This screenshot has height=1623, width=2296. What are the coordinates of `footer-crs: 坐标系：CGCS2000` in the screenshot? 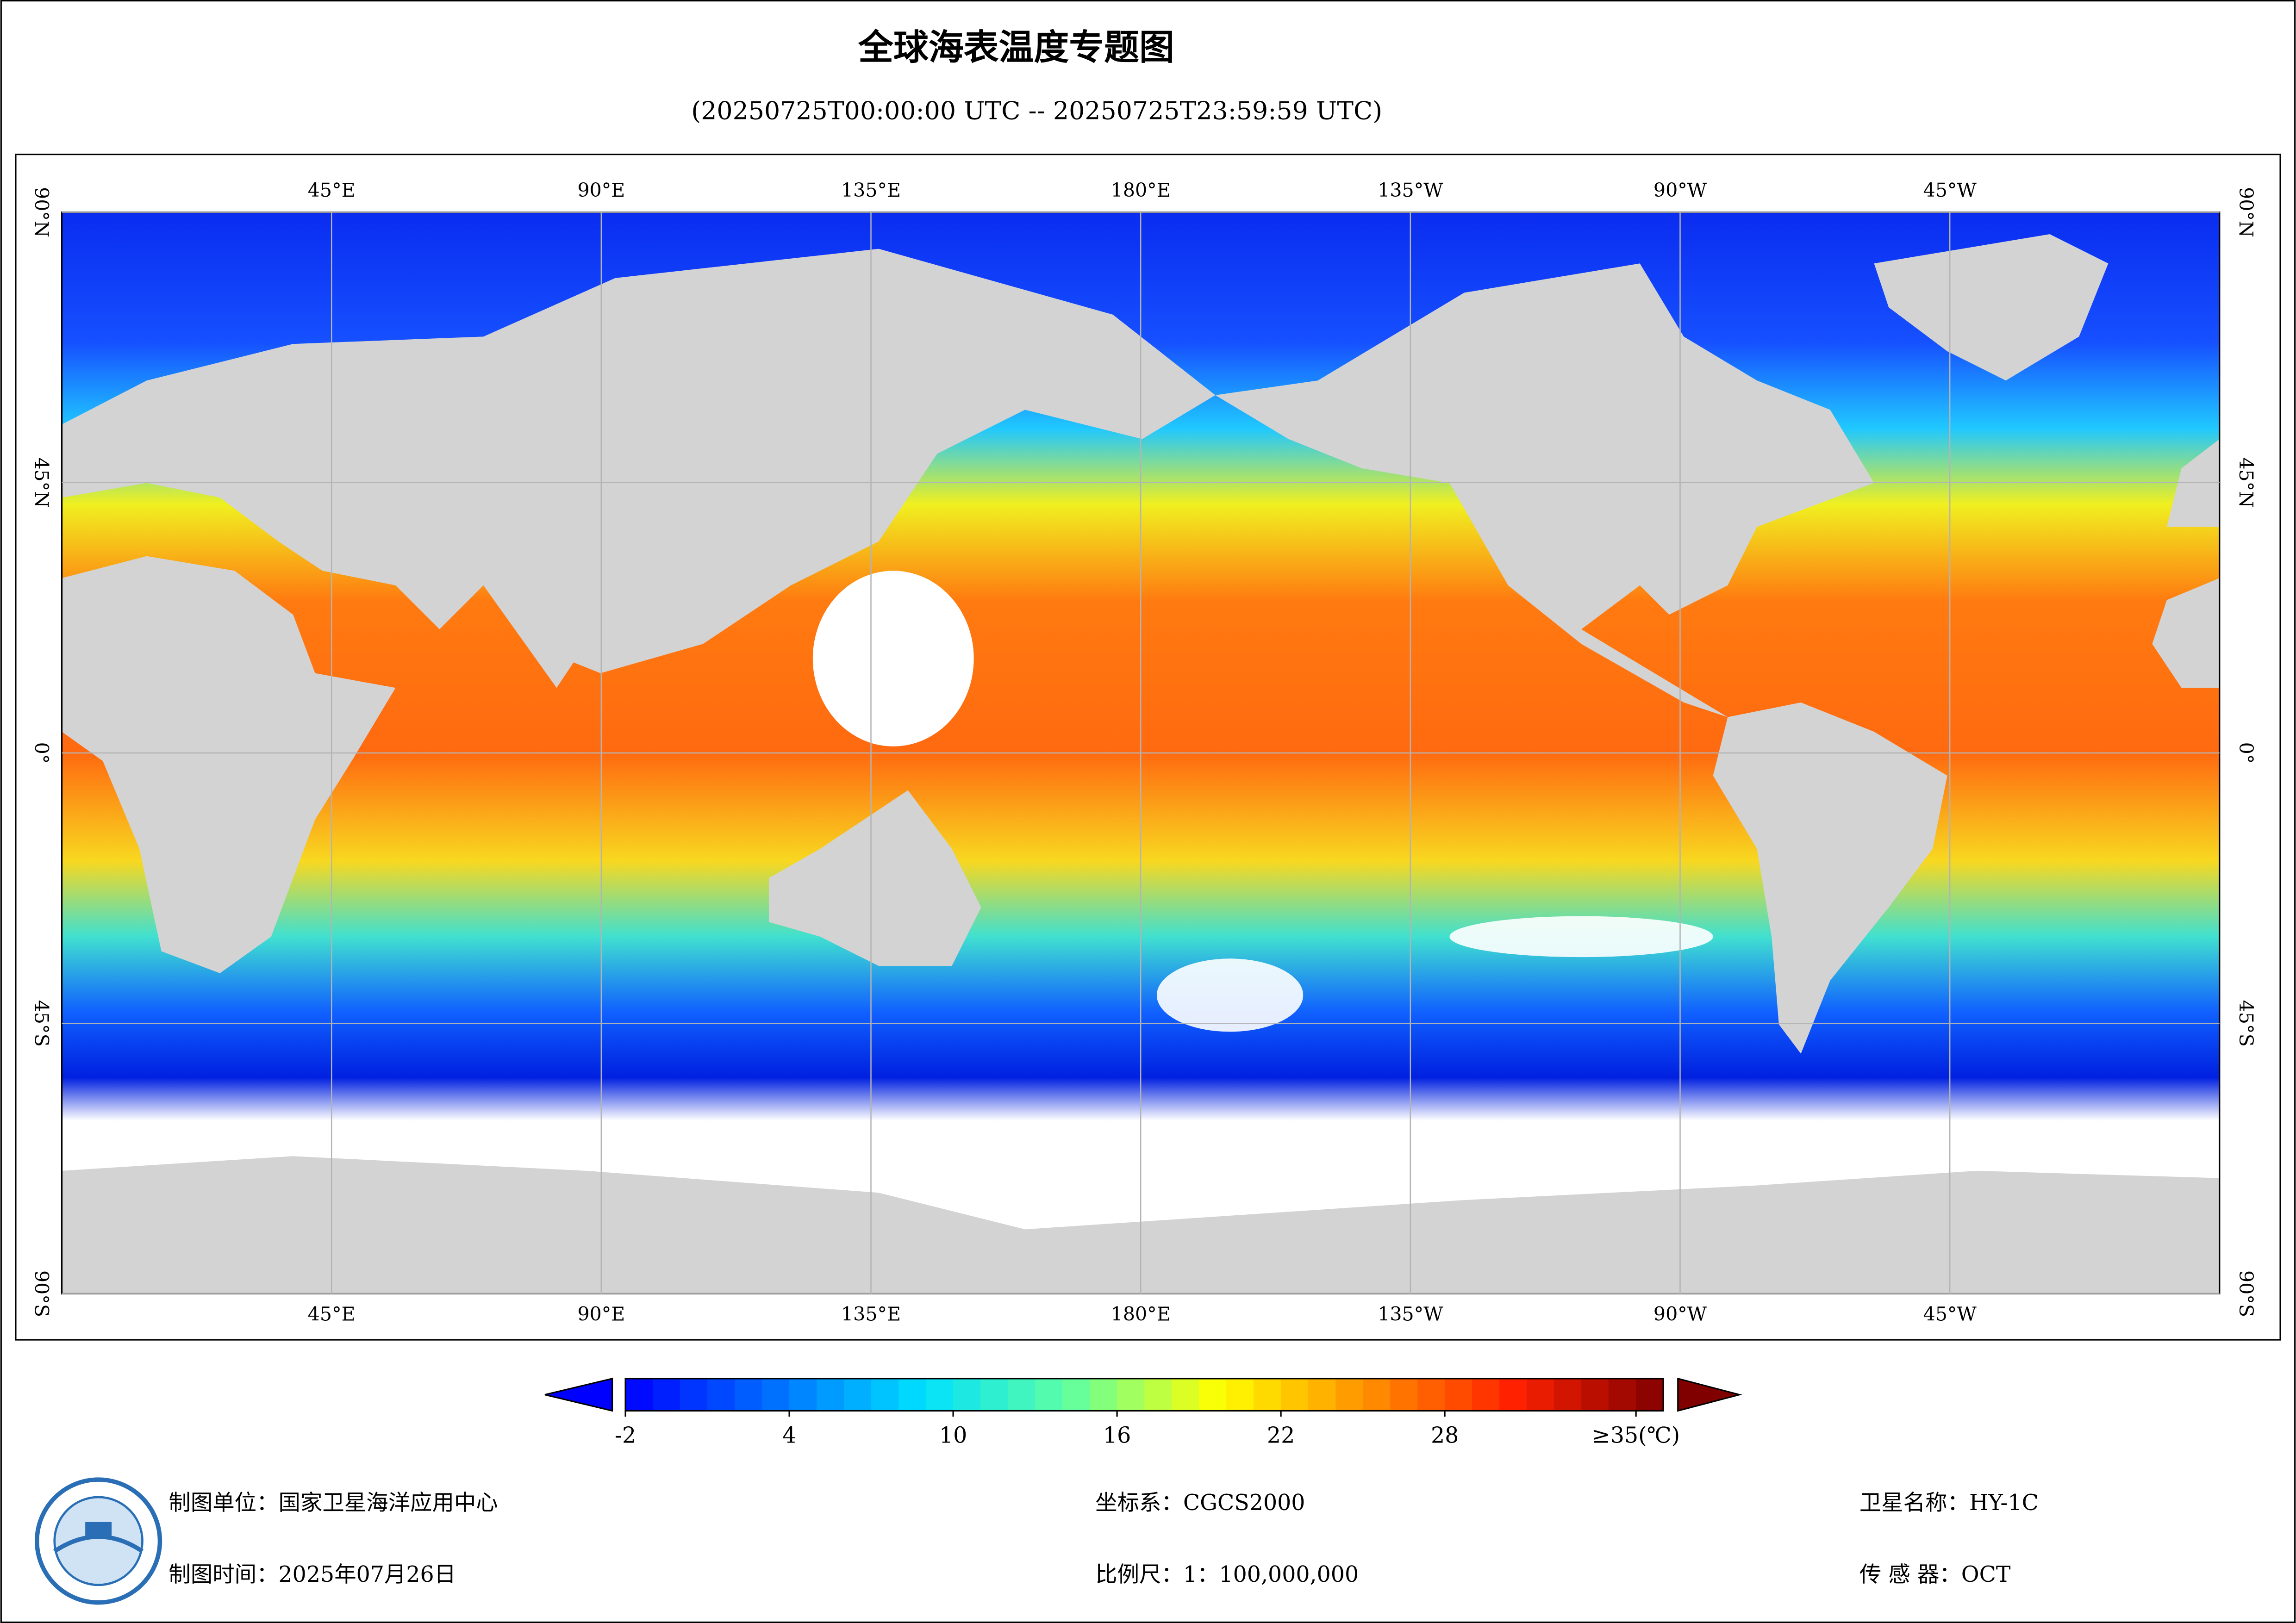 It's located at (1200, 1503).